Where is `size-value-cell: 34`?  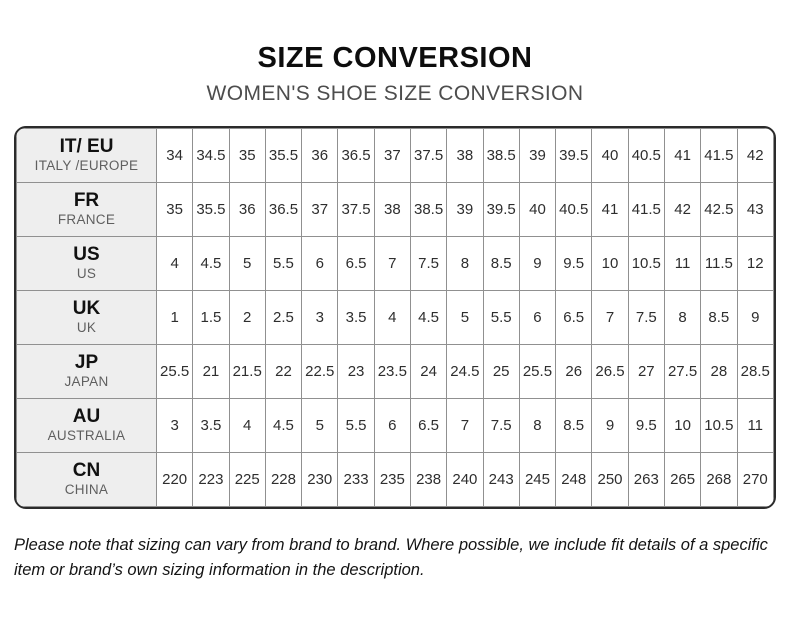 size-value-cell: 34 is located at coordinates (174, 155).